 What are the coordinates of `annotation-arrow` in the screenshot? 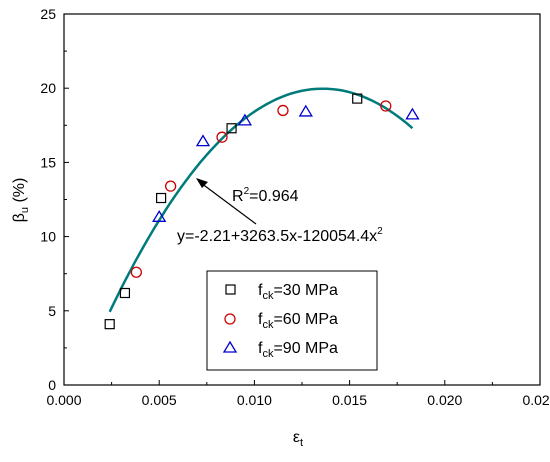 It's located at (228, 203).